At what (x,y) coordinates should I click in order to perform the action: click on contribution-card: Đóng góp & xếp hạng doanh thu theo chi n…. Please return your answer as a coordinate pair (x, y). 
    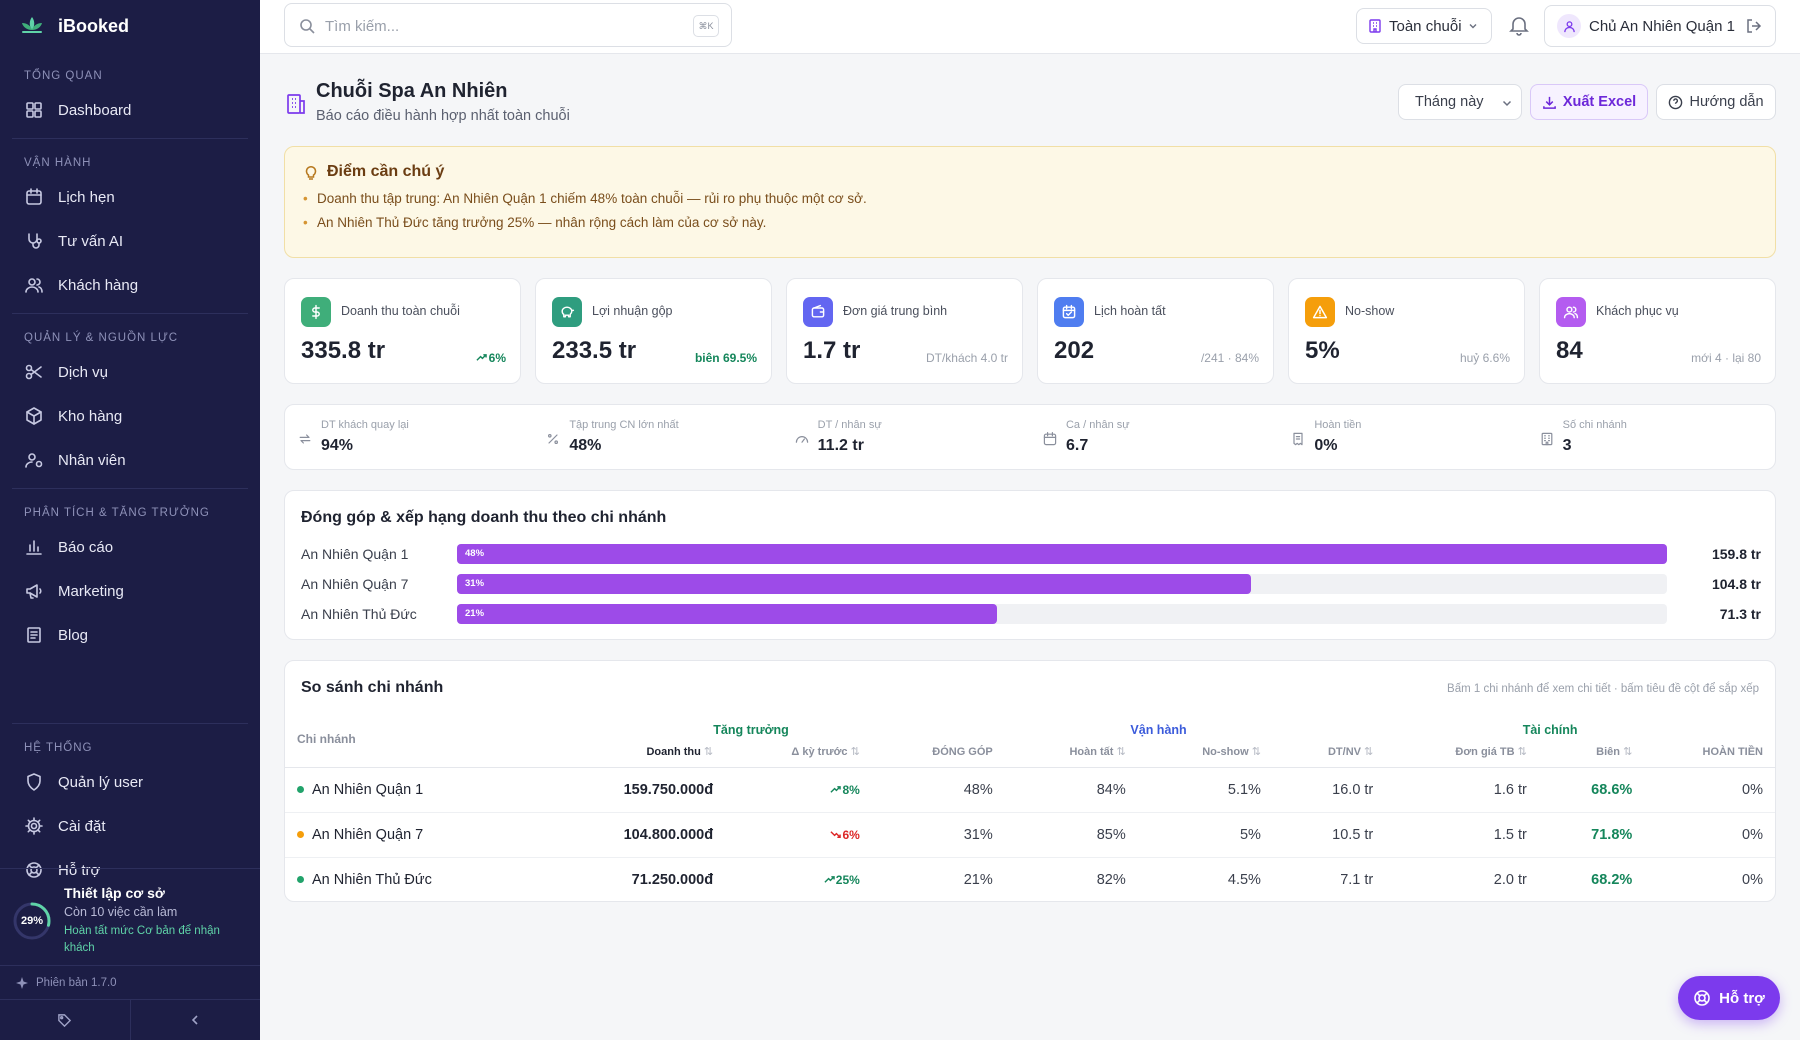
    Looking at the image, I should click on (1030, 565).